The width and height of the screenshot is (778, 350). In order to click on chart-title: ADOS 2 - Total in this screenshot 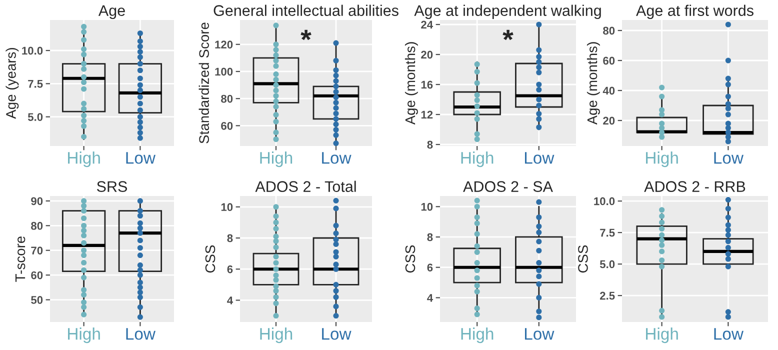, I will do `click(305, 186)`.